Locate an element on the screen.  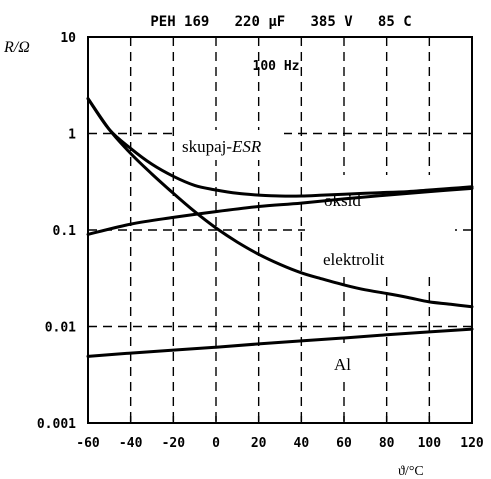
x-tick-label: -40 is located at coordinates (131, 443).